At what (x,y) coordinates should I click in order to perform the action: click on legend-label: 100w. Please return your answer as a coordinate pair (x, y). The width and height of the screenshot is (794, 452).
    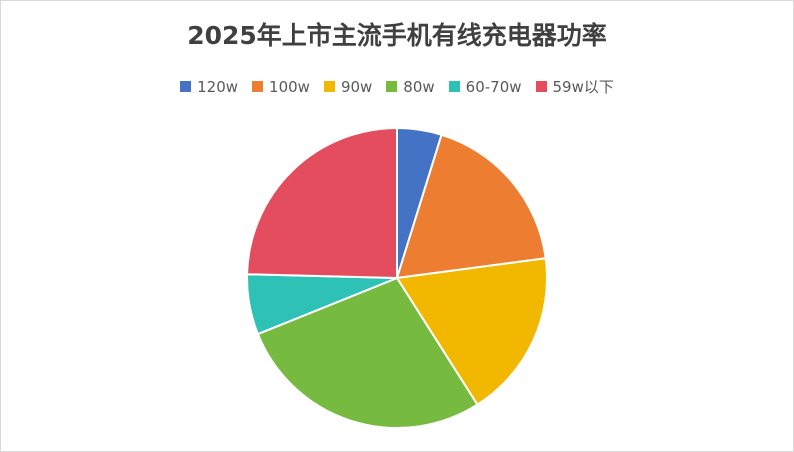
    Looking at the image, I should click on (289, 86).